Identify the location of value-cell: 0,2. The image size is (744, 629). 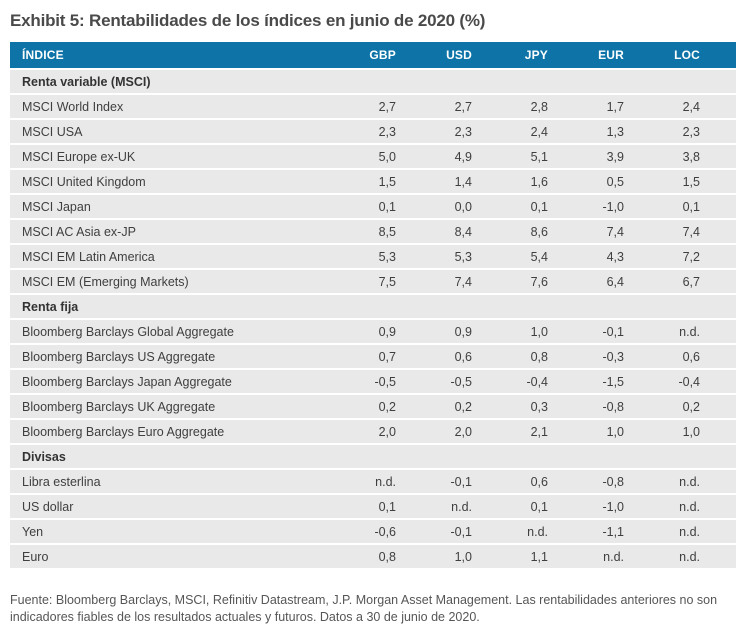
(394, 406).